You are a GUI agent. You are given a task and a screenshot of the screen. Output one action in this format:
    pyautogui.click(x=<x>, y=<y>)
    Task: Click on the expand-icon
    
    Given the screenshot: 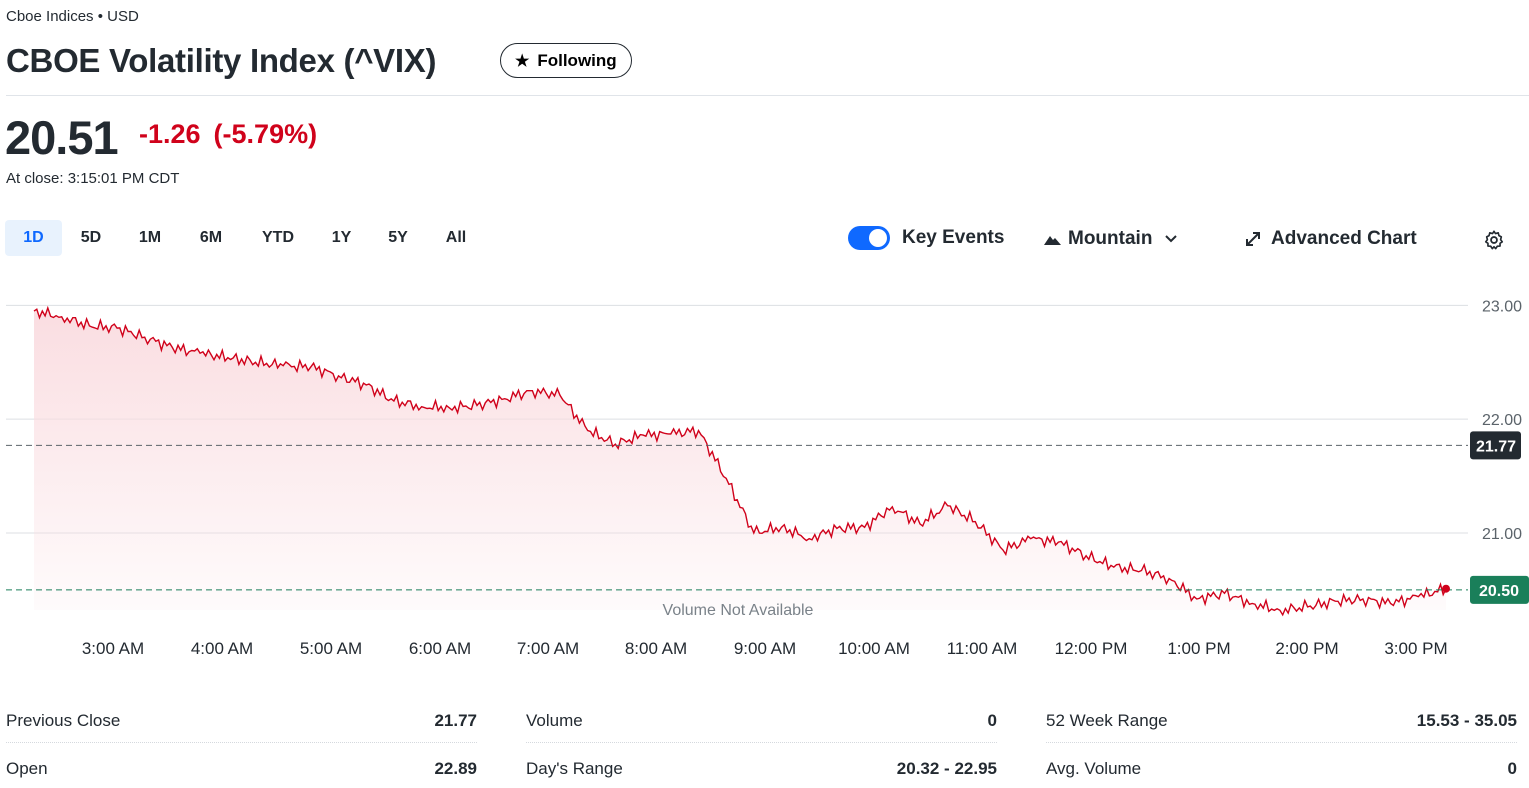 What is the action you would take?
    pyautogui.click(x=1253, y=239)
    